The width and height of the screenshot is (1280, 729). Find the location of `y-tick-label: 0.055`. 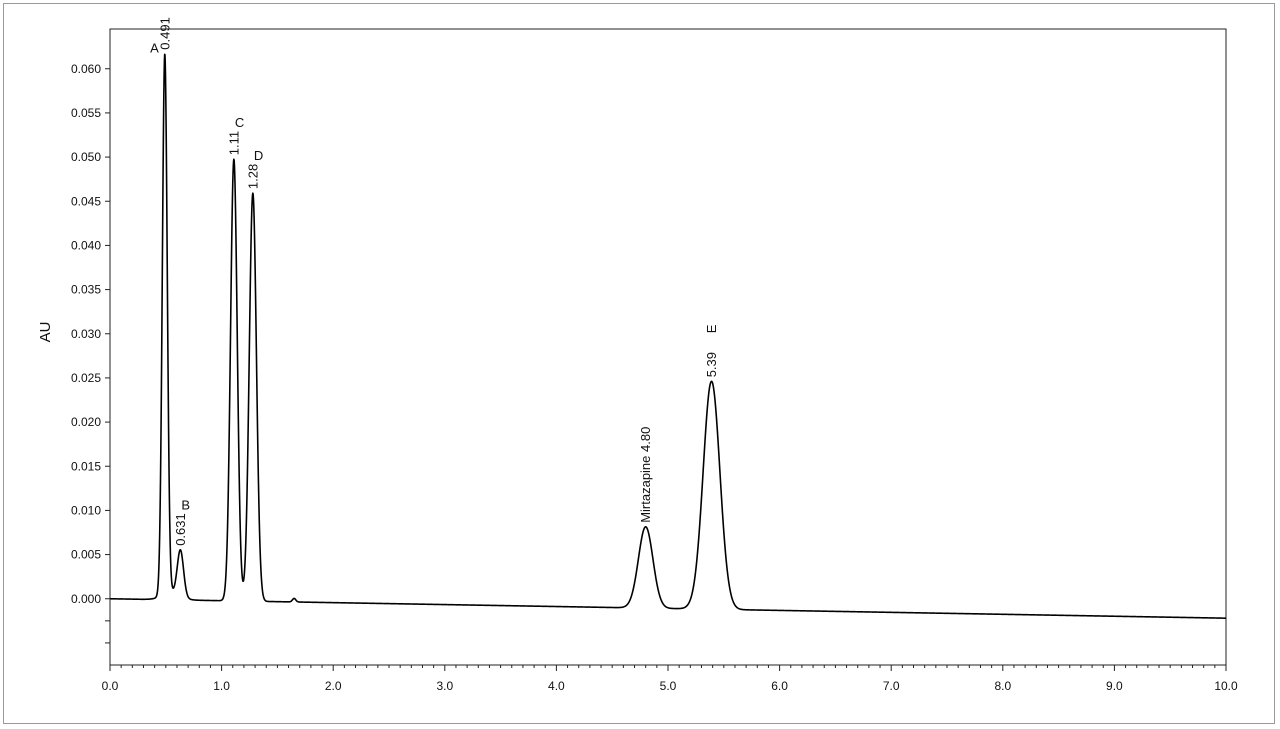

y-tick-label: 0.055 is located at coordinates (86, 113).